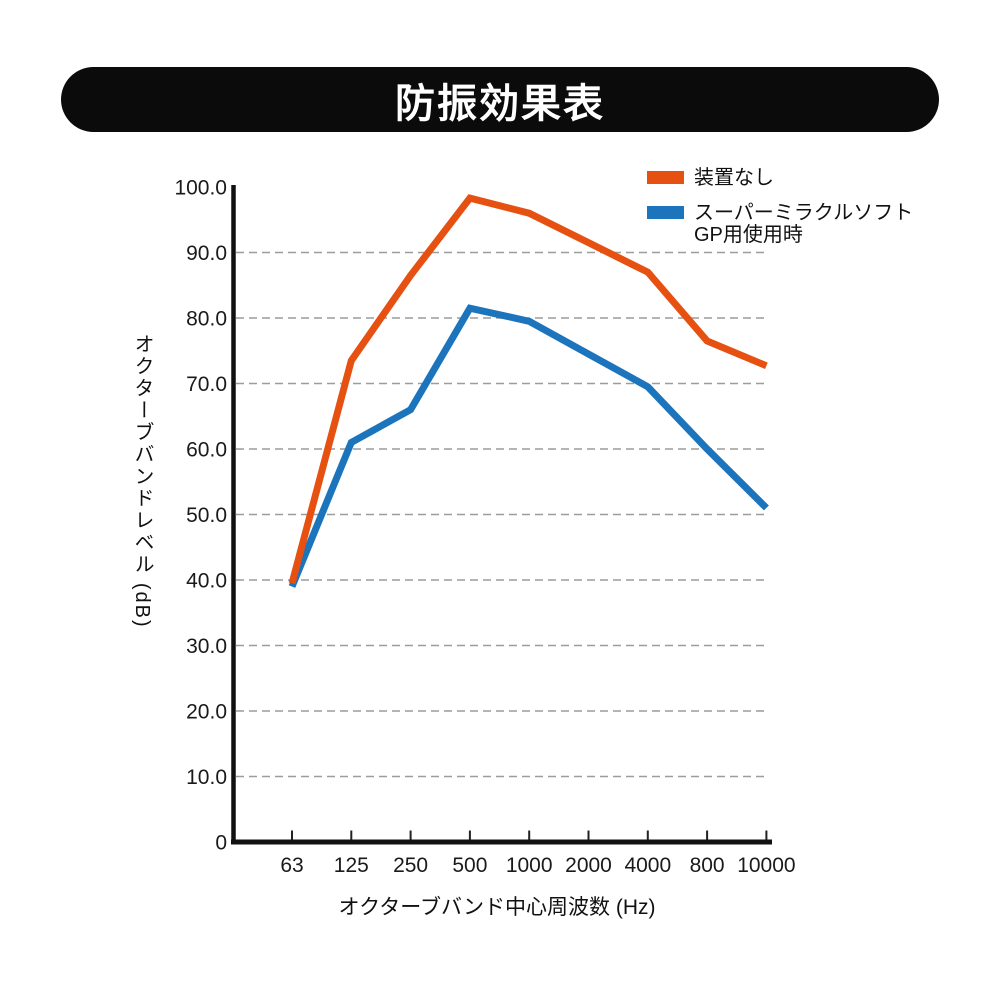  Describe the element at coordinates (291, 865) in the screenshot. I see `x-tick-label: 63` at that location.